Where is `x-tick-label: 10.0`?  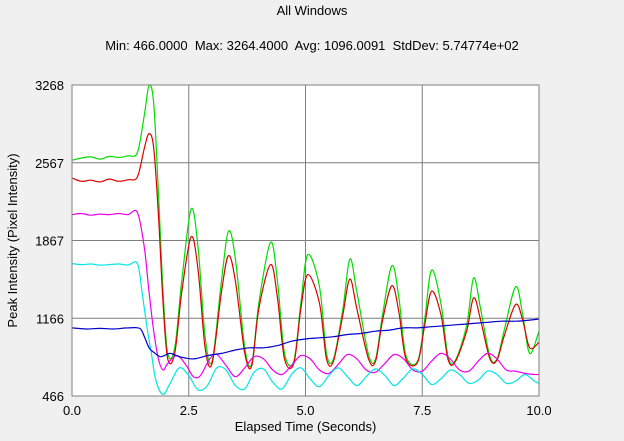
x-tick-label: 10.0 is located at coordinates (538, 410).